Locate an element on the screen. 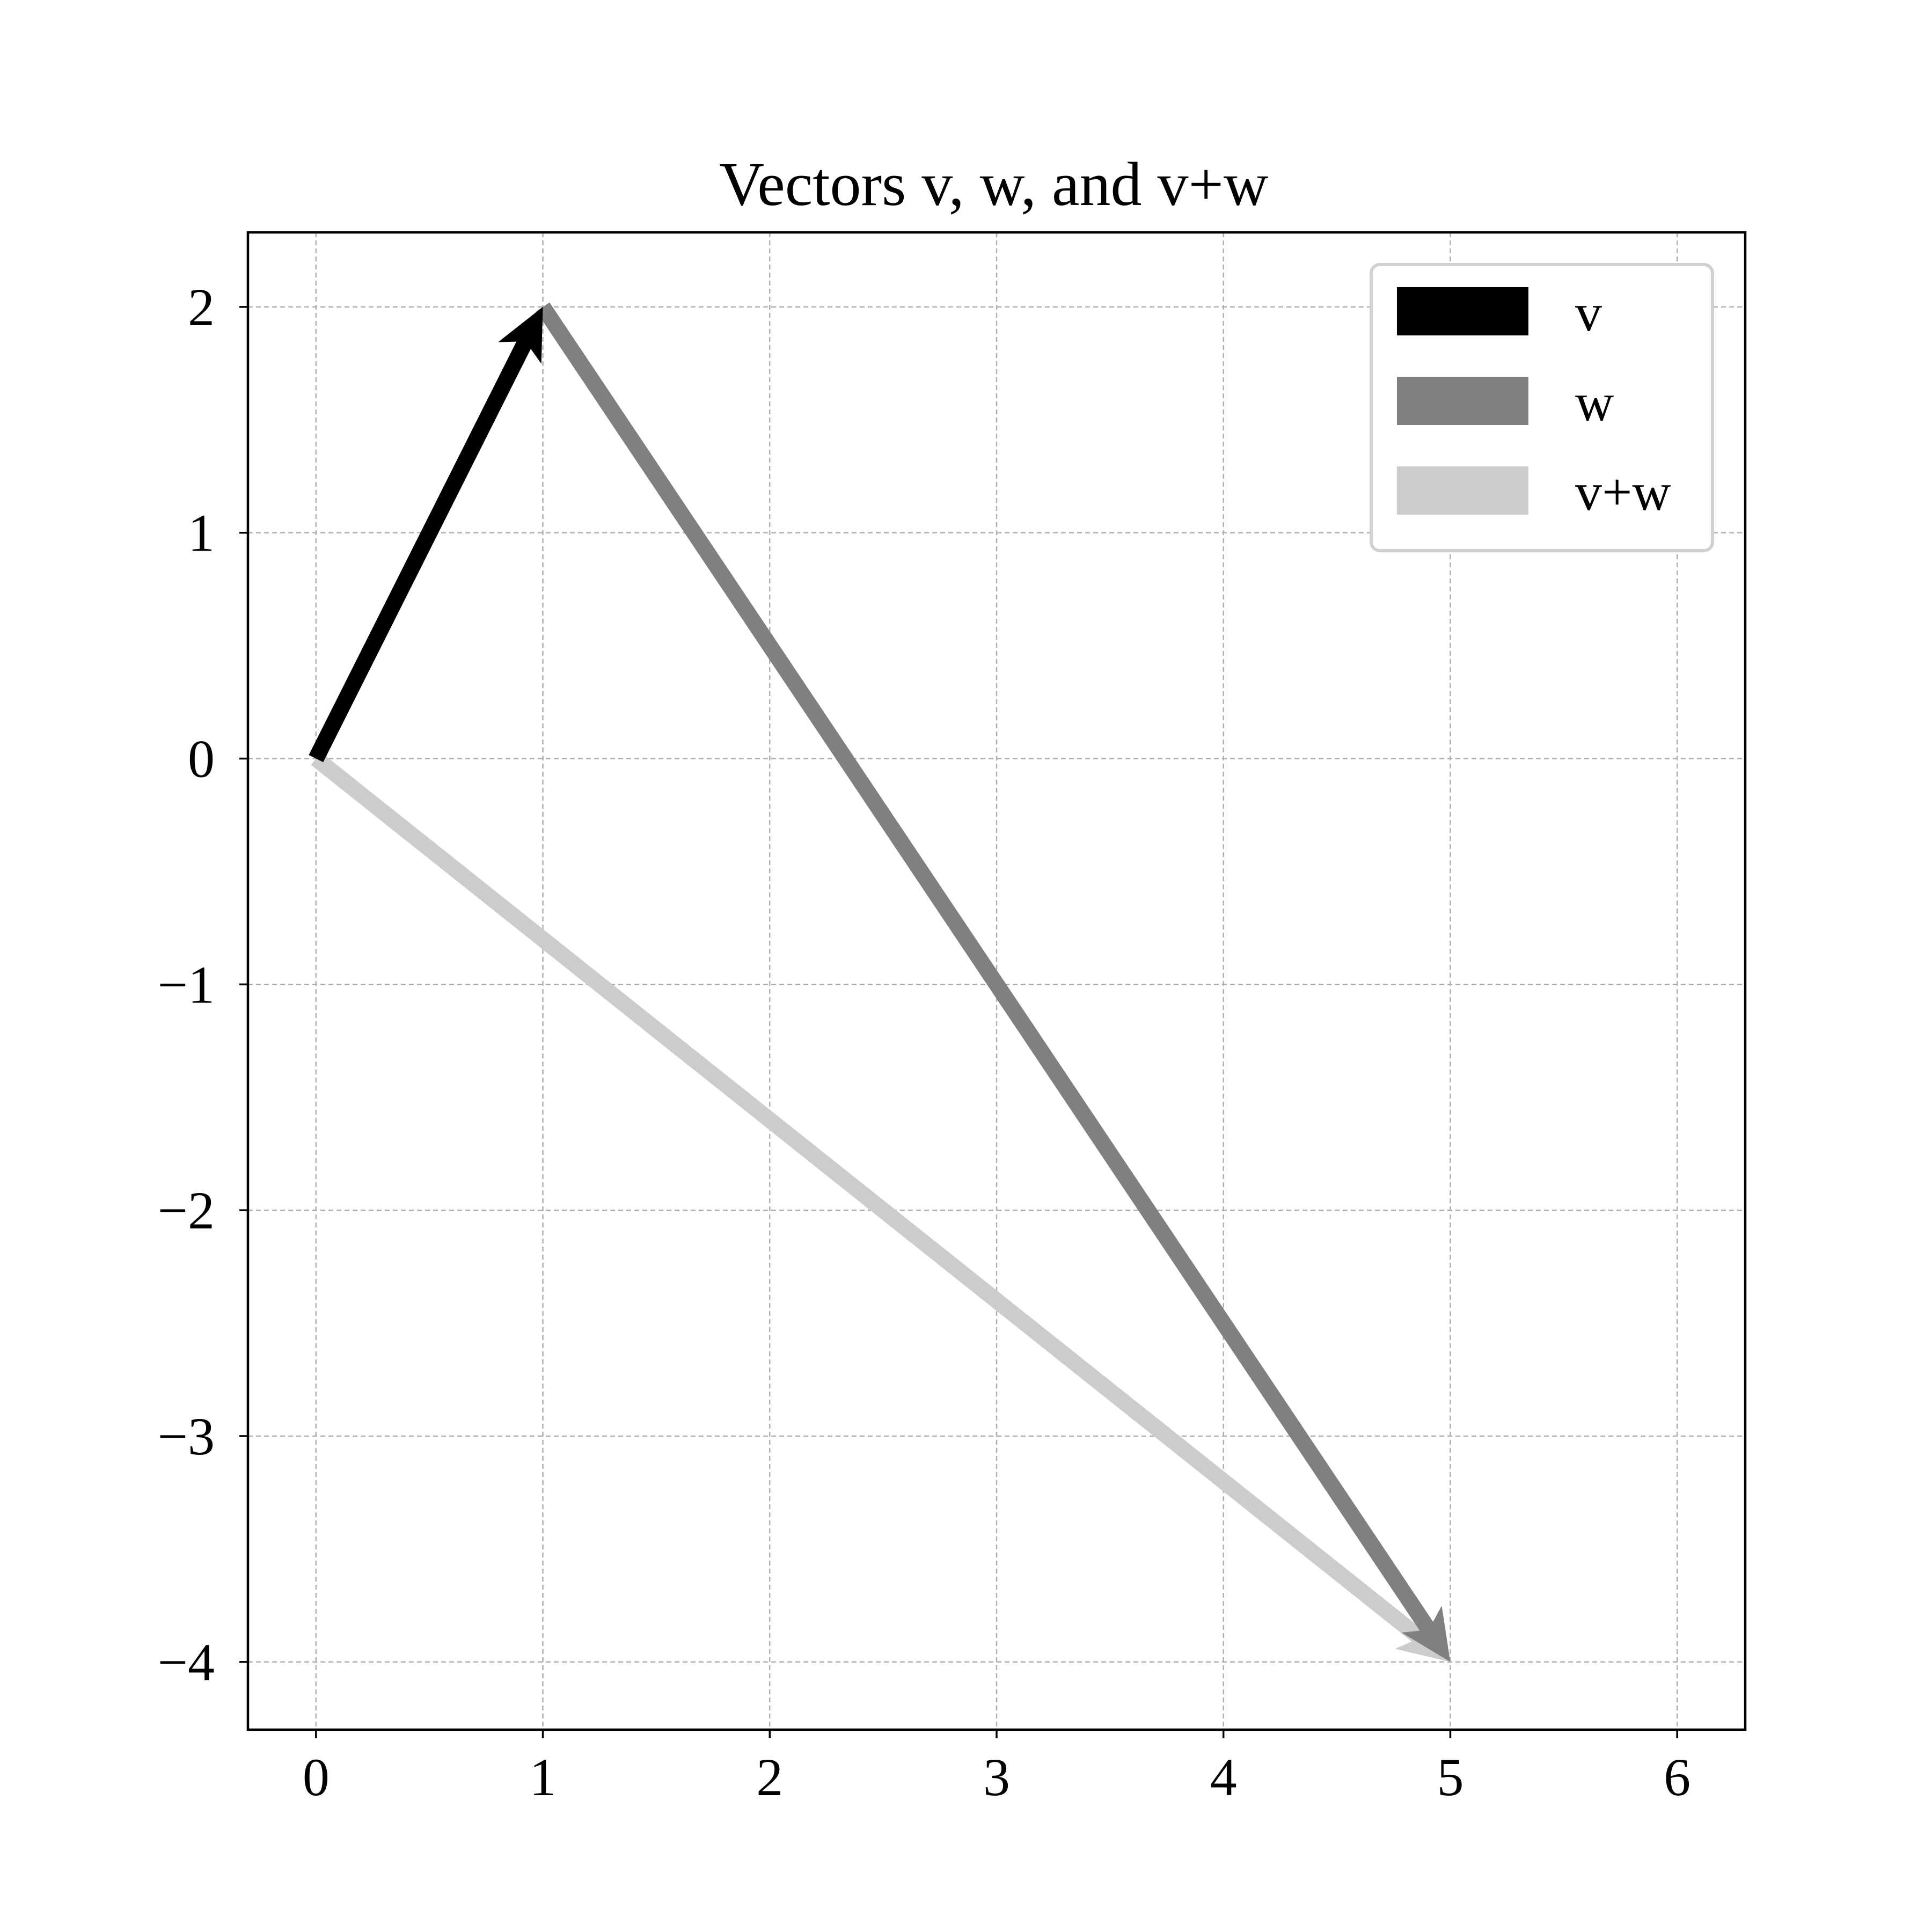  y-tick-label: −1 is located at coordinates (186, 984).